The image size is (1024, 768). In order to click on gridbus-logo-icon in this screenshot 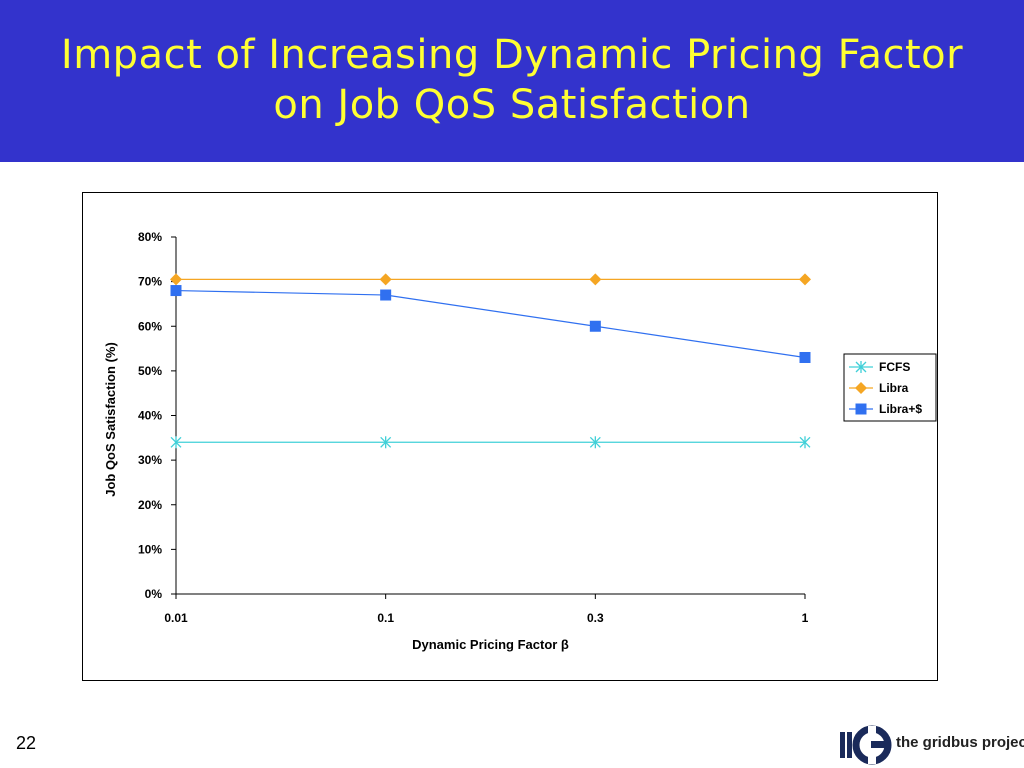, I will do `click(866, 745)`.